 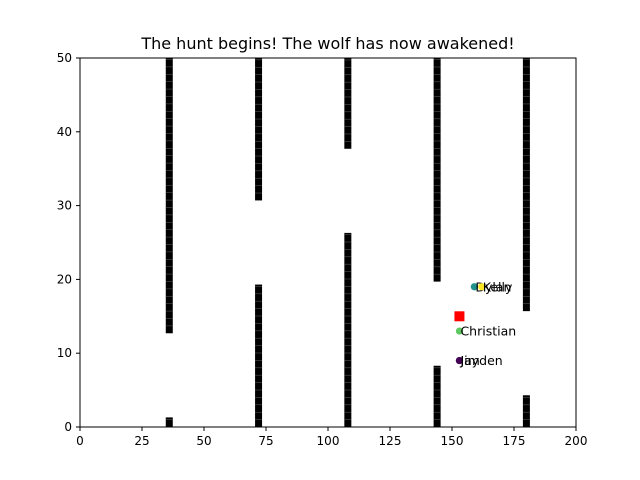 I want to click on y-tick-label: 50, so click(x=64, y=58).